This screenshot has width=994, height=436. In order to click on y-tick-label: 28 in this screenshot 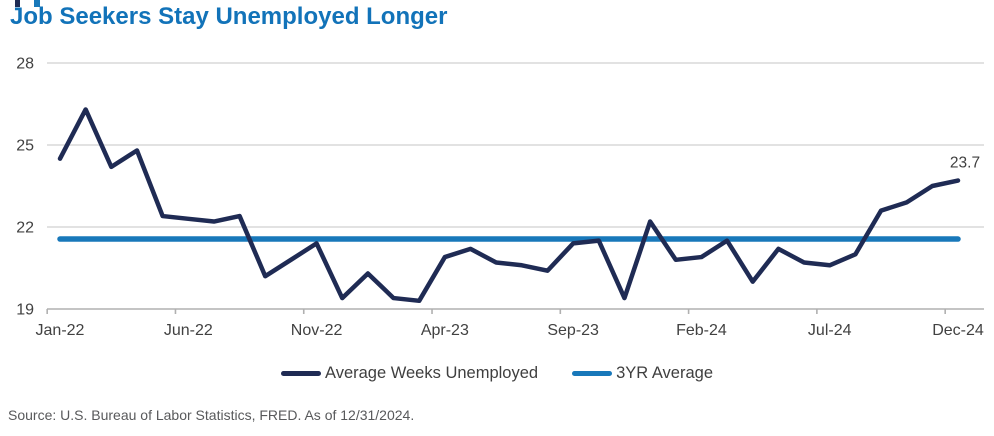, I will do `click(25, 64)`.